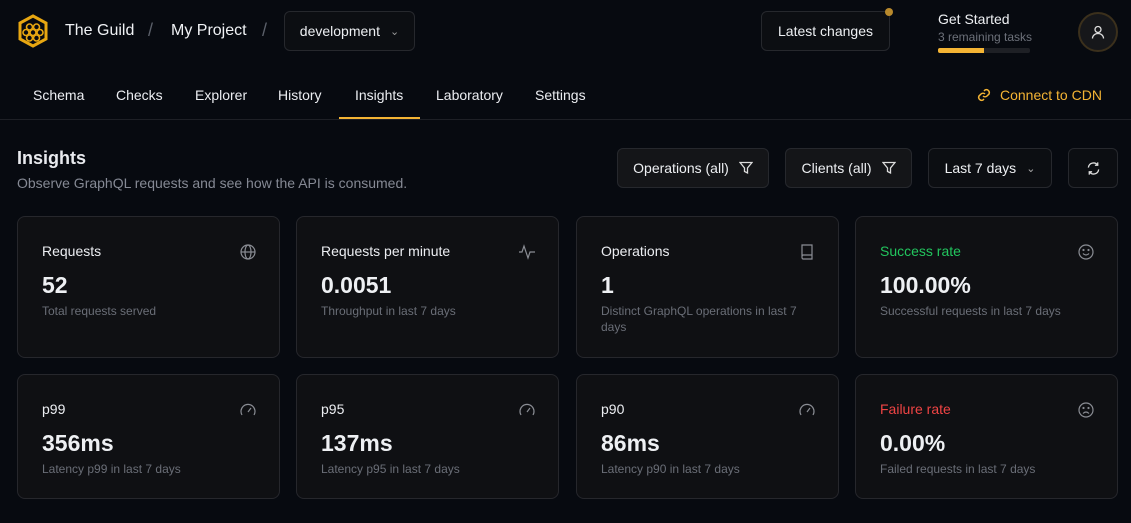 Image resolution: width=1131 pixels, height=523 pixels. Describe the element at coordinates (333, 409) in the screenshot. I see `metric-title: p95` at that location.